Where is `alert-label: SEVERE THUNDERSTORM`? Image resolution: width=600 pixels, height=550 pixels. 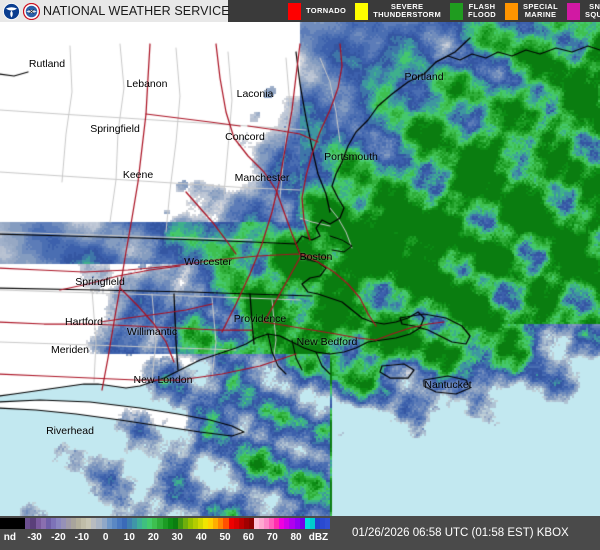 alert-label: SEVERE THUNDERSTORM is located at coordinates (407, 10).